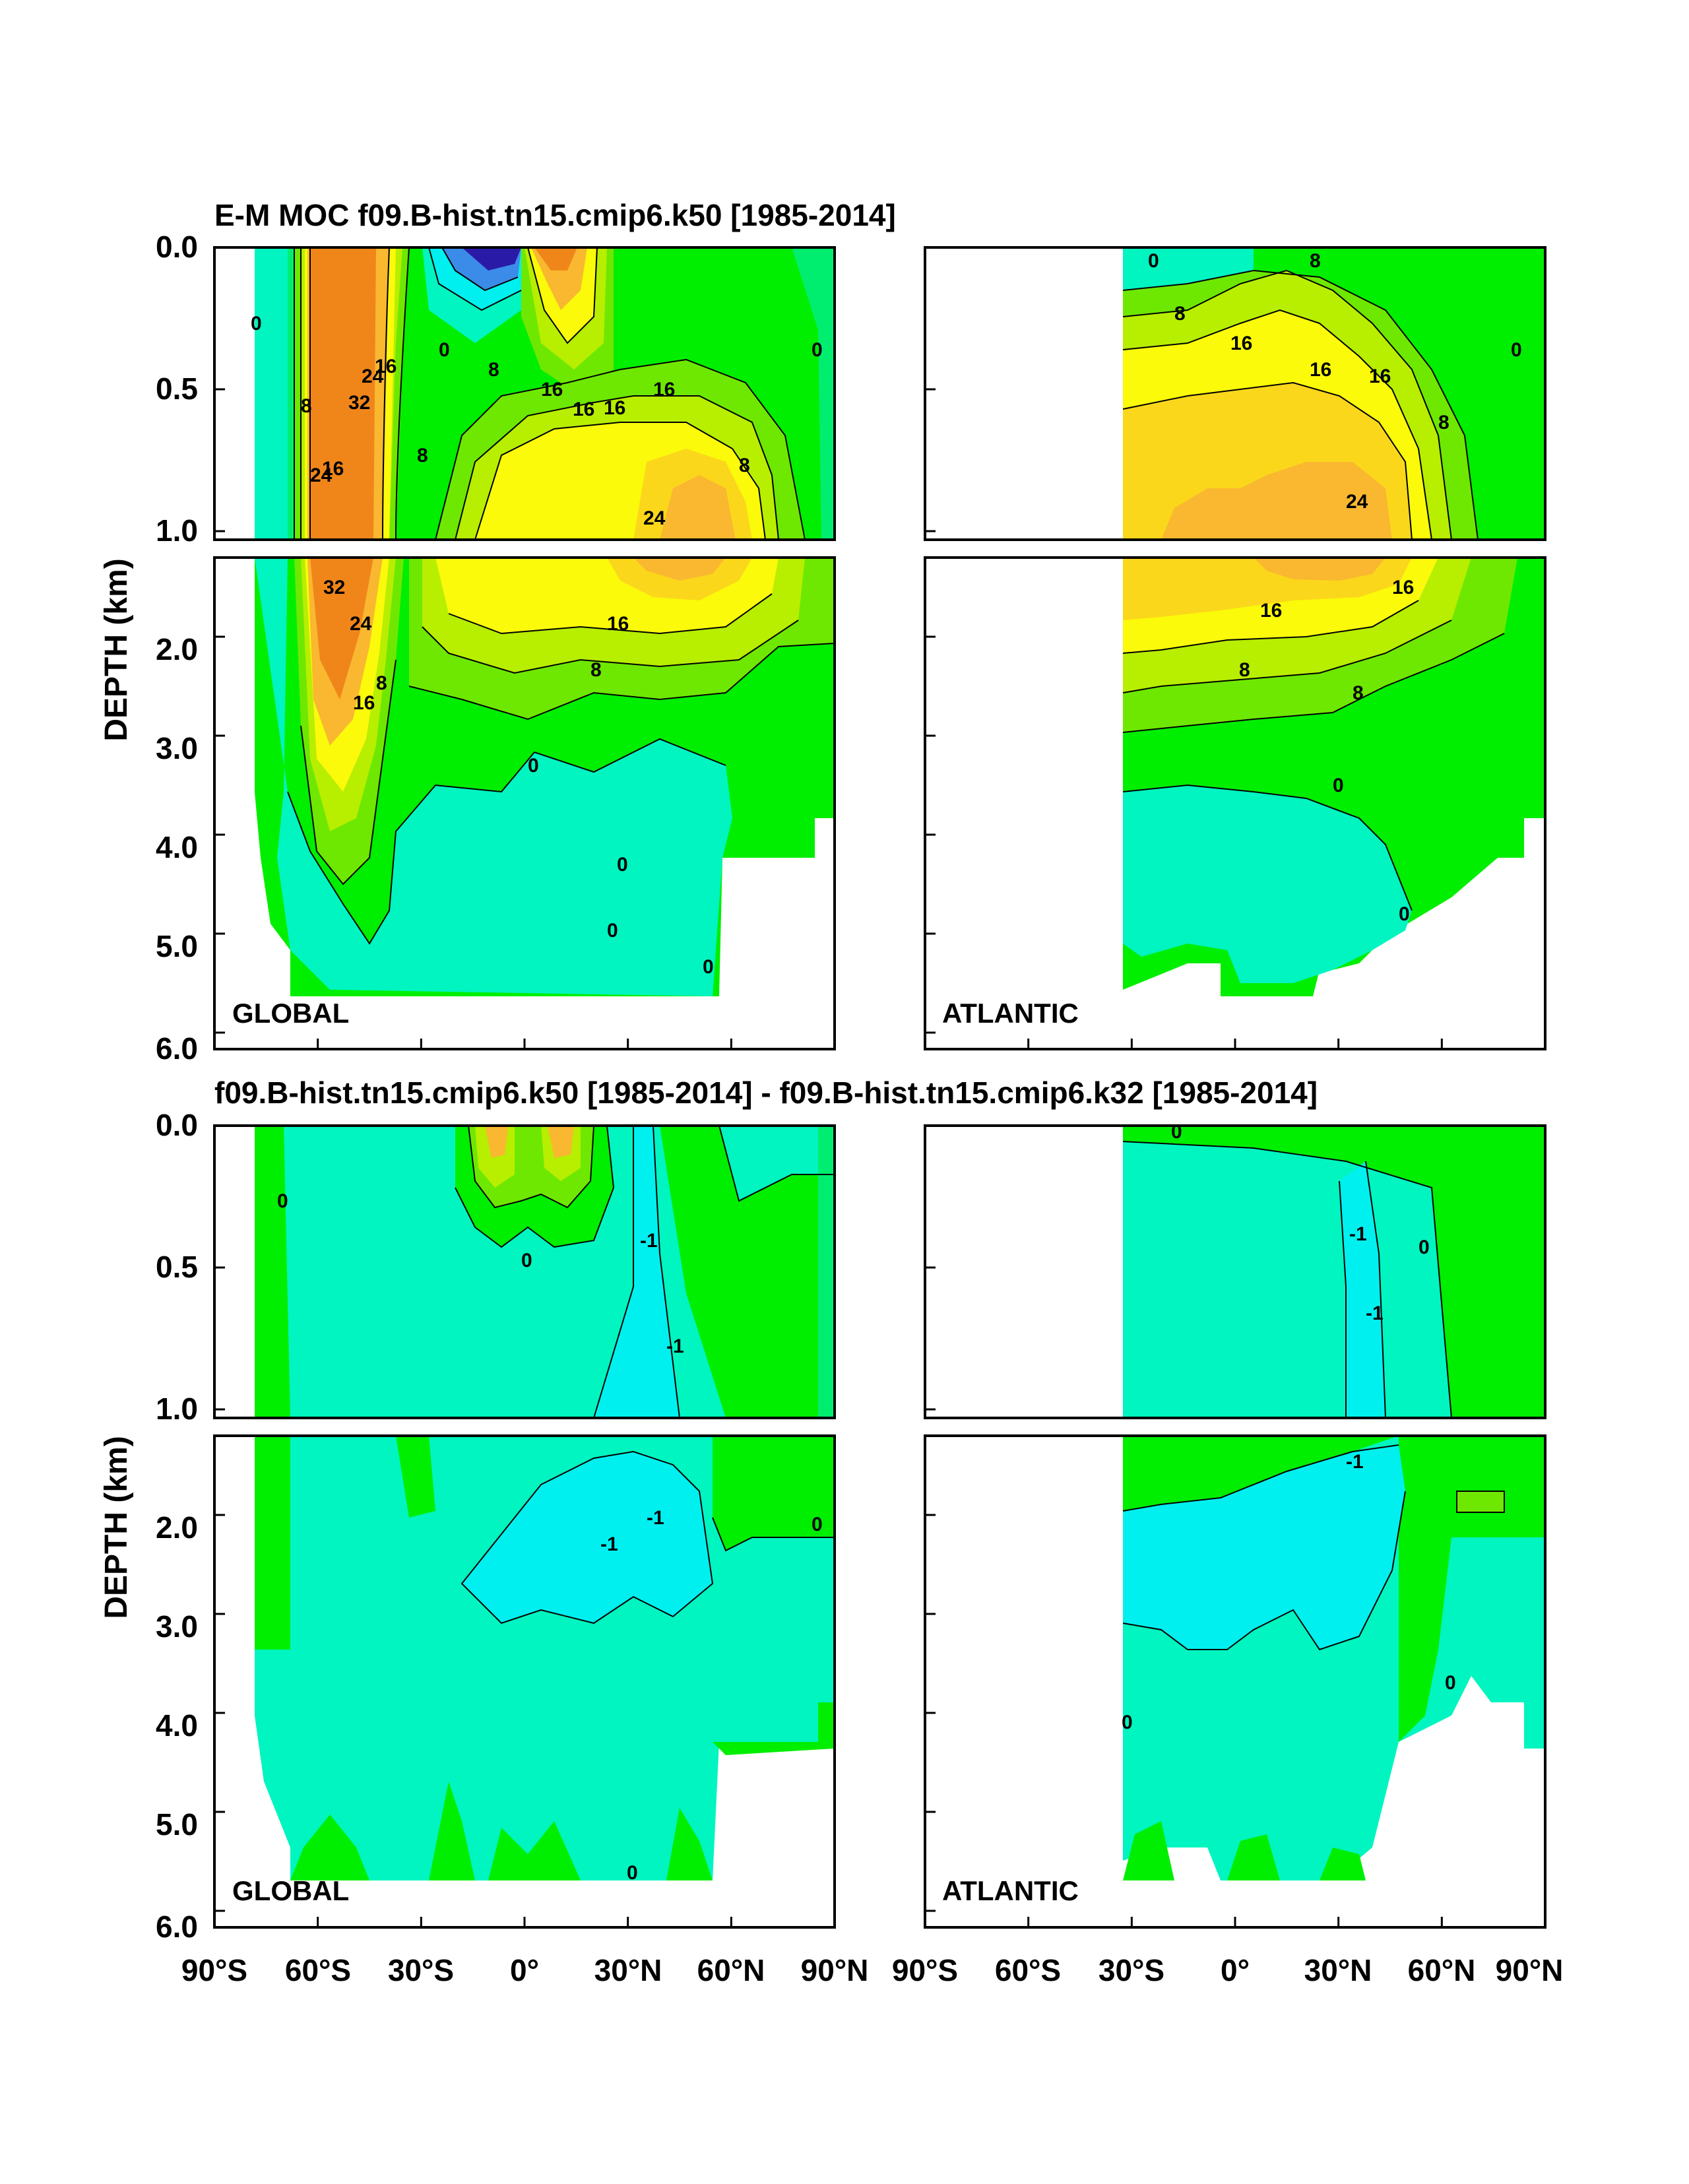 The image size is (1689, 2184). What do you see at coordinates (525, 1970) in the screenshot?
I see `x-ticks-global: 90°S 60°S 30°S 0° 30°N 60°N 90°N` at bounding box center [525, 1970].